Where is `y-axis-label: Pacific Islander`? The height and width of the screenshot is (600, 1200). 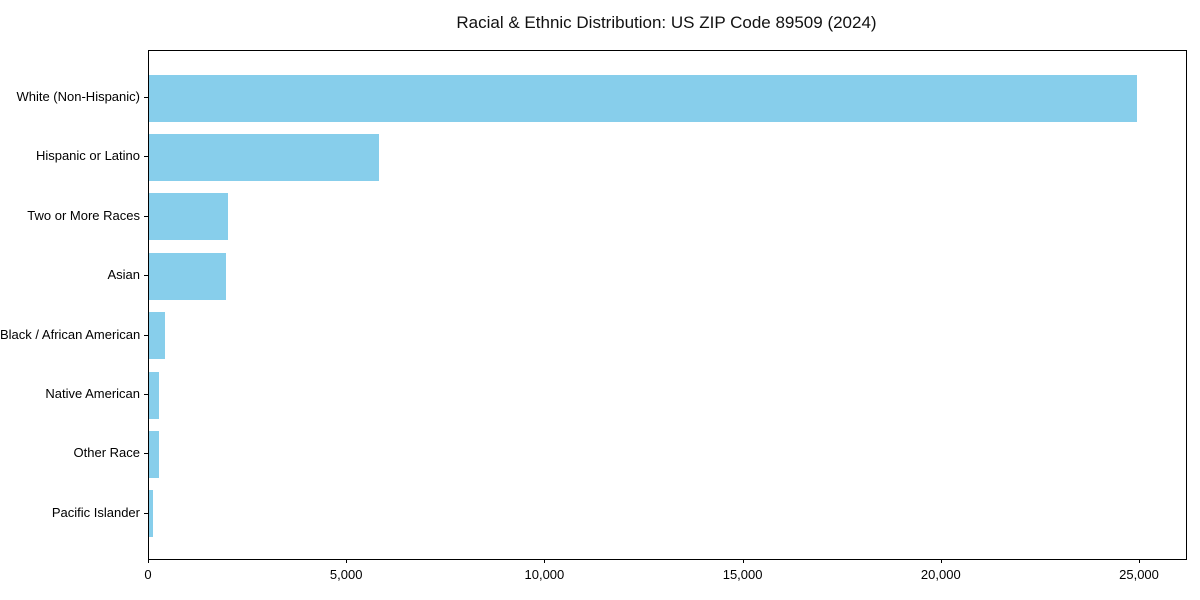 y-axis-label: Pacific Islander is located at coordinates (95, 512).